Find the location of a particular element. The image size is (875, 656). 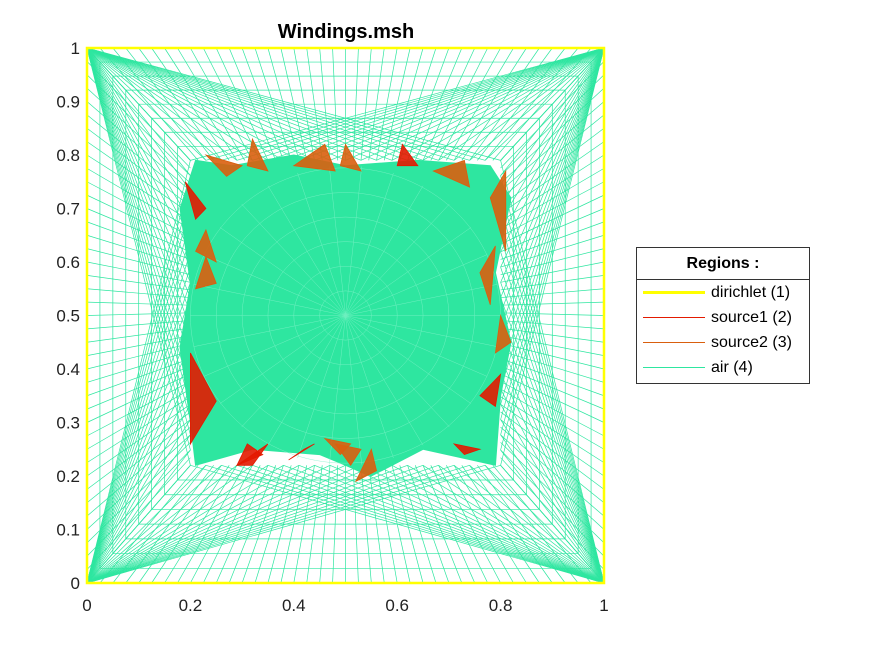

x-tick-label: 0.4 is located at coordinates (294, 605).